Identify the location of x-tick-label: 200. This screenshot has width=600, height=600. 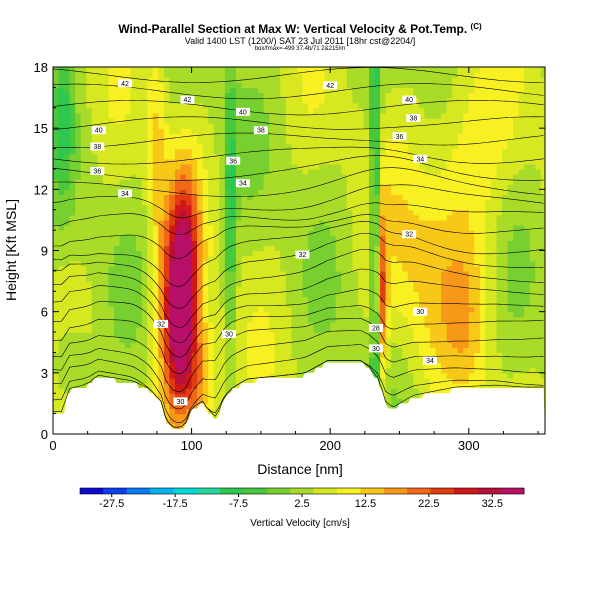
(330, 445).